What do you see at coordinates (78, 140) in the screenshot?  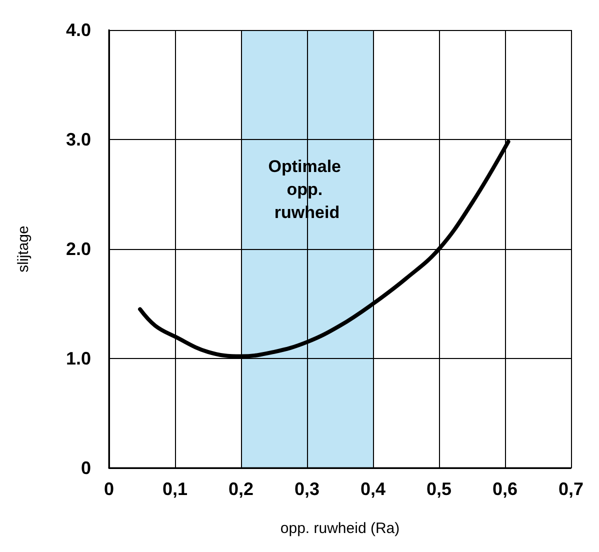 I see `y-tick-label: 3.0` at bounding box center [78, 140].